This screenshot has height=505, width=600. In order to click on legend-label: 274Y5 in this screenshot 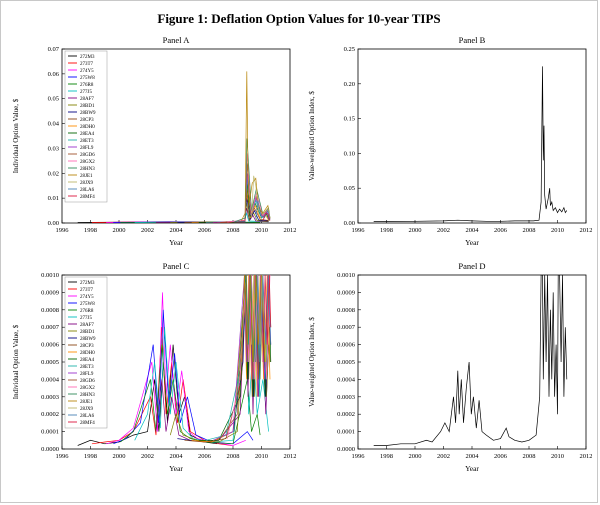, I will do `click(87, 297)`.